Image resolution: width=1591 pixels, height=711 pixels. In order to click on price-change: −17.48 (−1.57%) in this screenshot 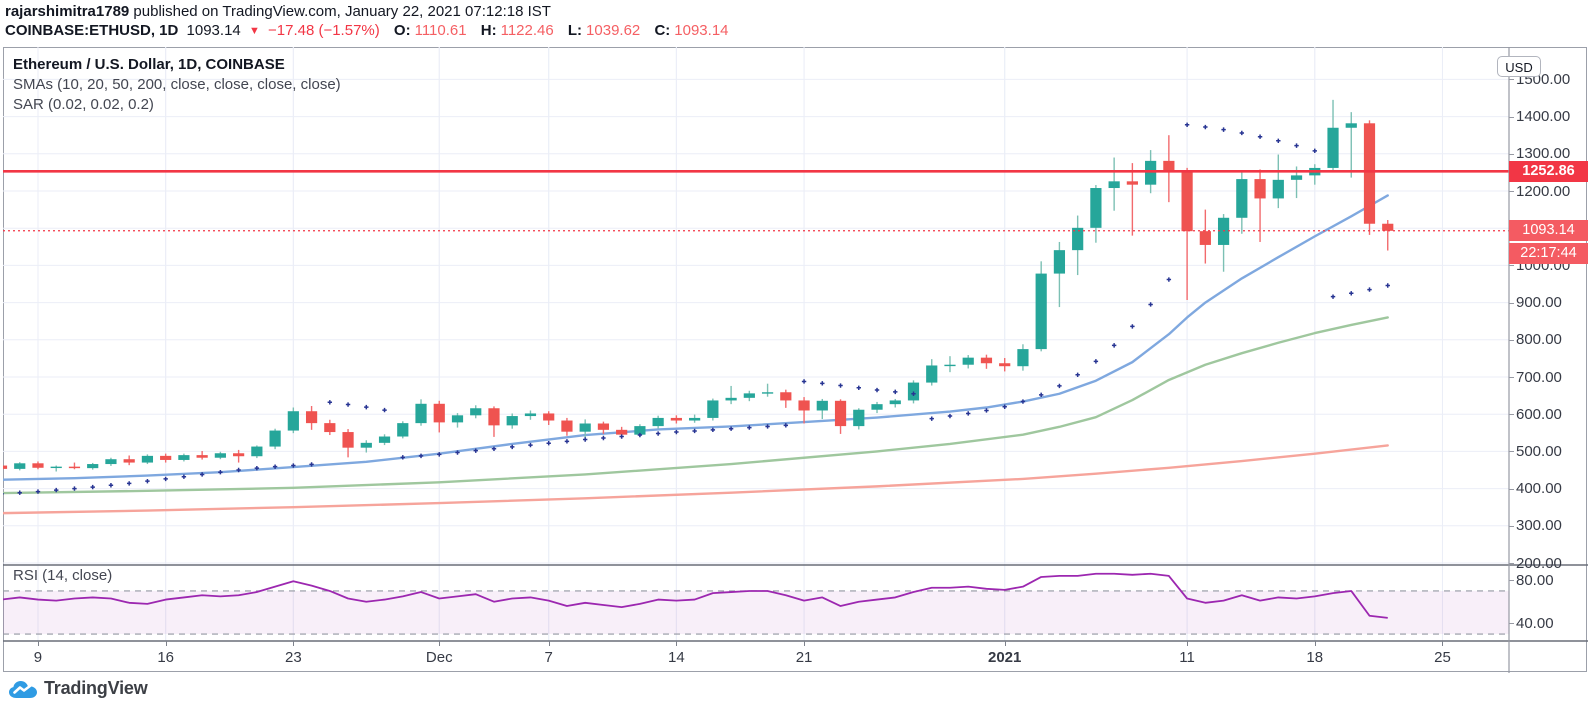, I will do `click(324, 30)`.